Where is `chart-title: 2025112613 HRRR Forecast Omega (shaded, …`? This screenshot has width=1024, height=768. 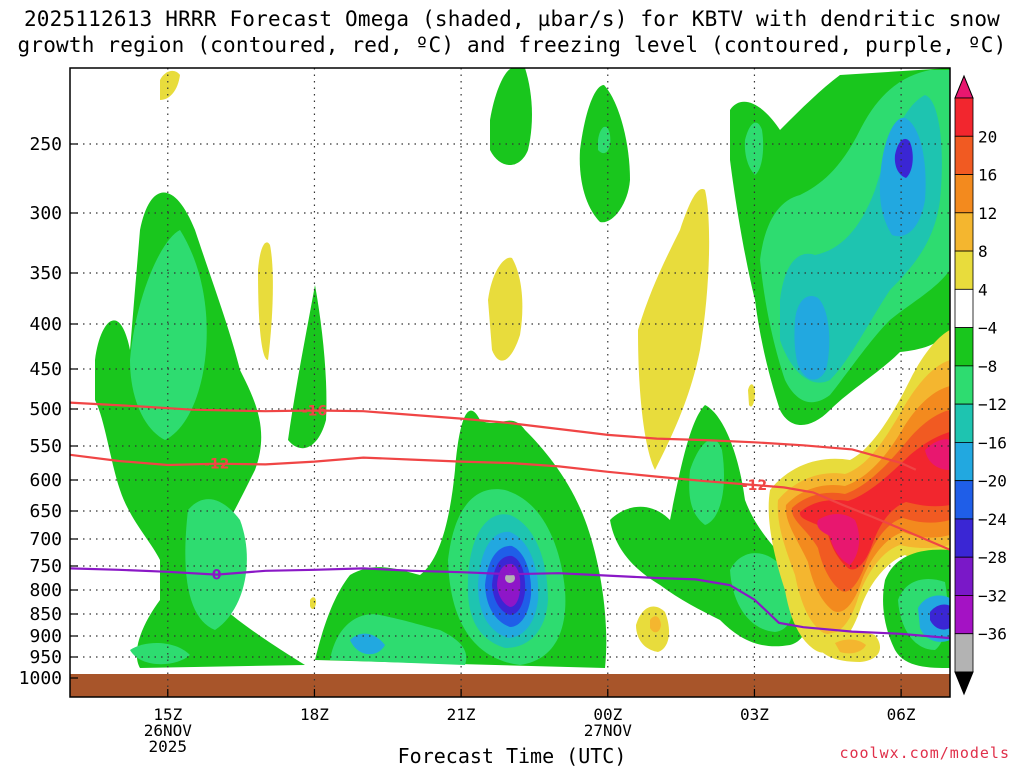
chart-title: 2025112613 HRRR Forecast Omega (shaded, … is located at coordinates (512, 32).